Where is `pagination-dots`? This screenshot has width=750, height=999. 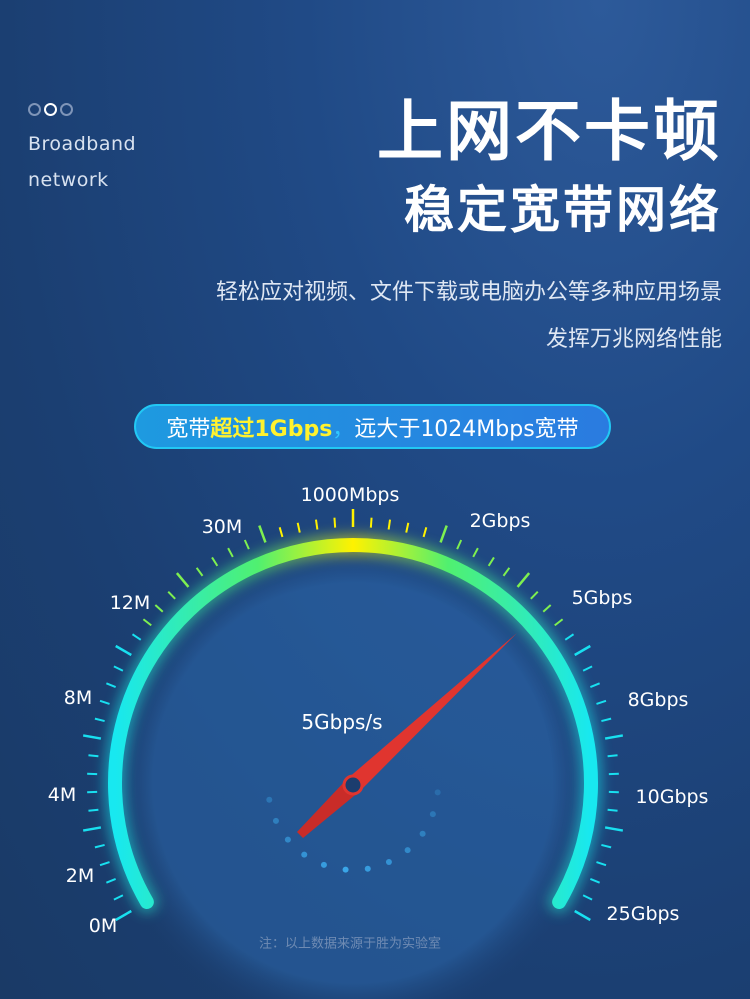 pagination-dots is located at coordinates (50, 109).